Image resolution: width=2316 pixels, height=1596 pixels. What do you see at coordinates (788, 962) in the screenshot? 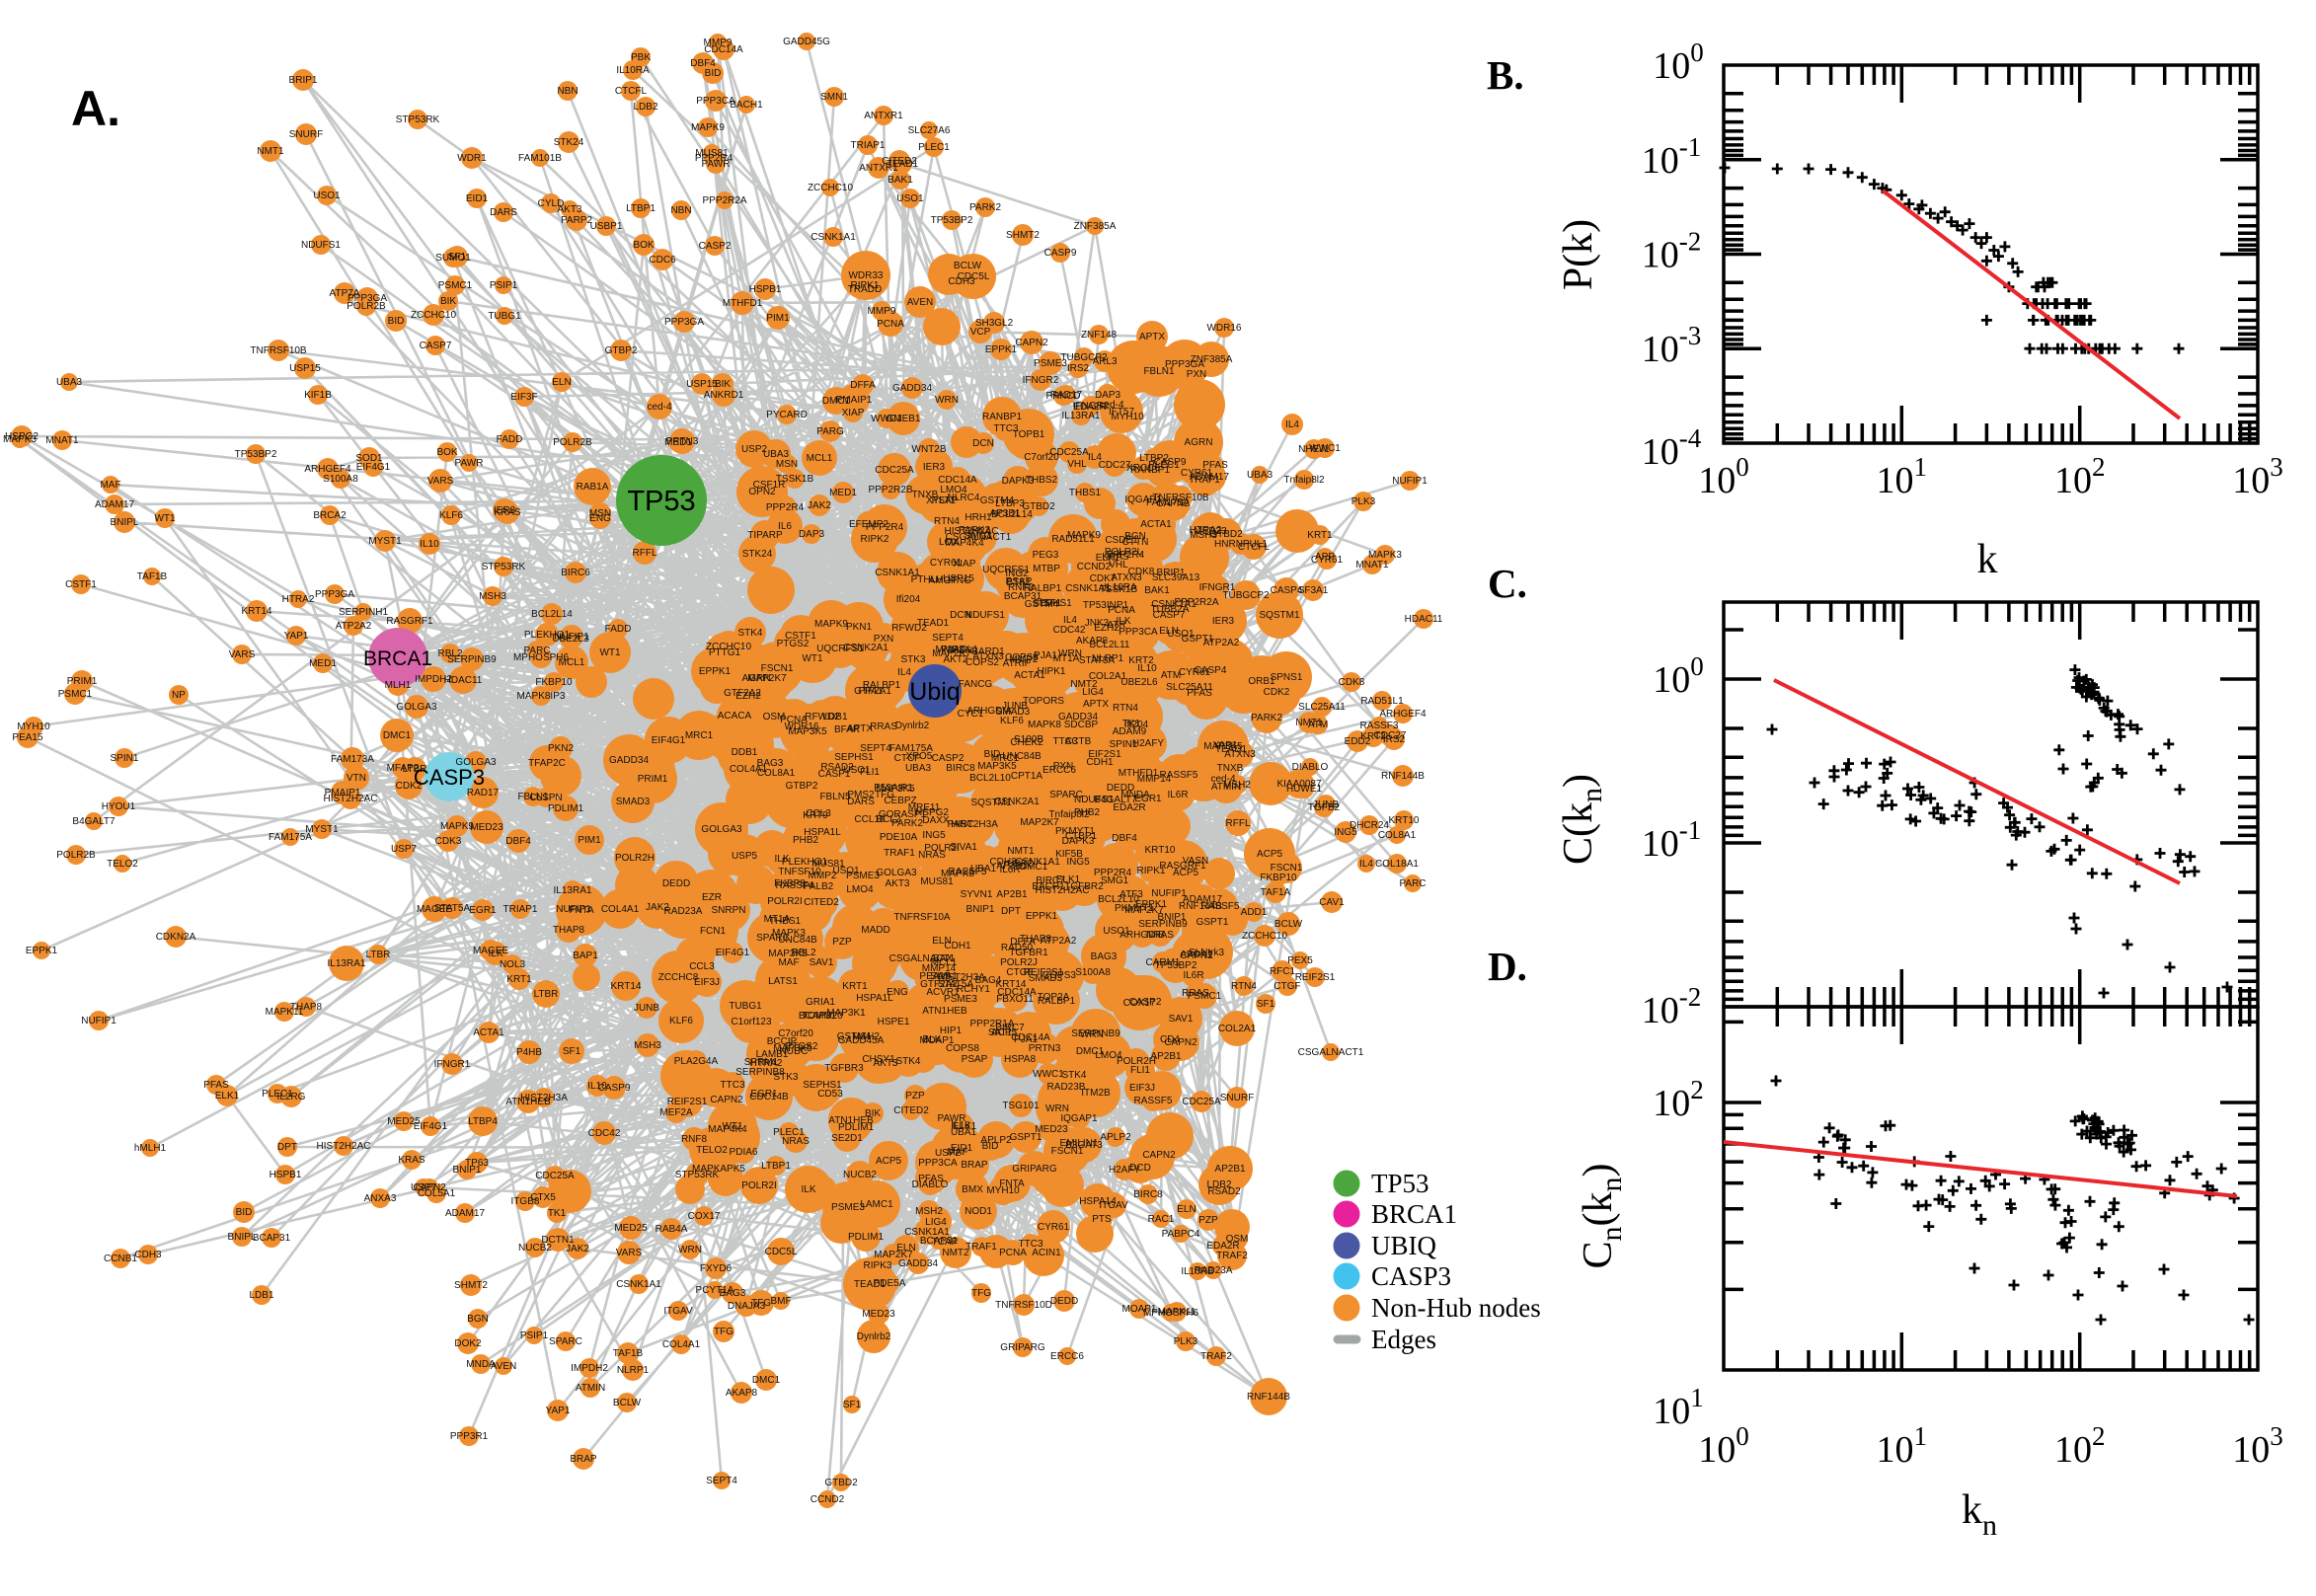
I see `svg-text: MAF` at bounding box center [788, 962].